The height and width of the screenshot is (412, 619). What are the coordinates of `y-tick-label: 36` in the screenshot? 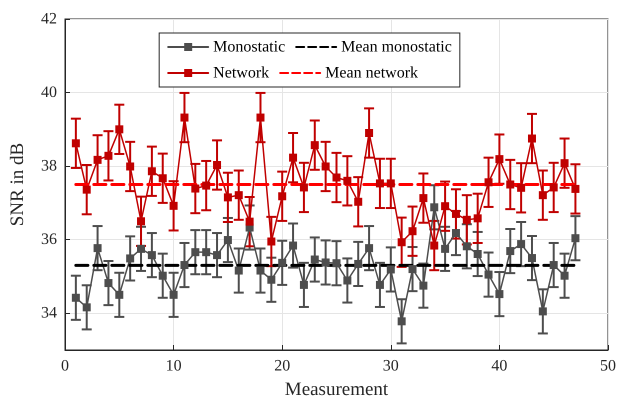 It's located at (49, 239).